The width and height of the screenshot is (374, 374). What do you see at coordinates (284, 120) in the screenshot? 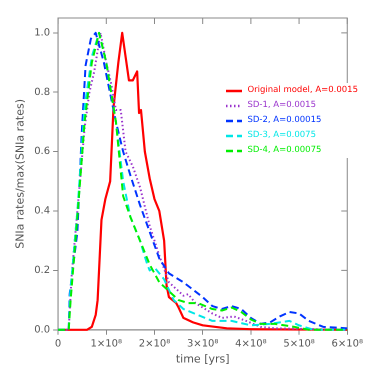
I see `legend-label: SD-2, A=0.00015` at bounding box center [284, 120].